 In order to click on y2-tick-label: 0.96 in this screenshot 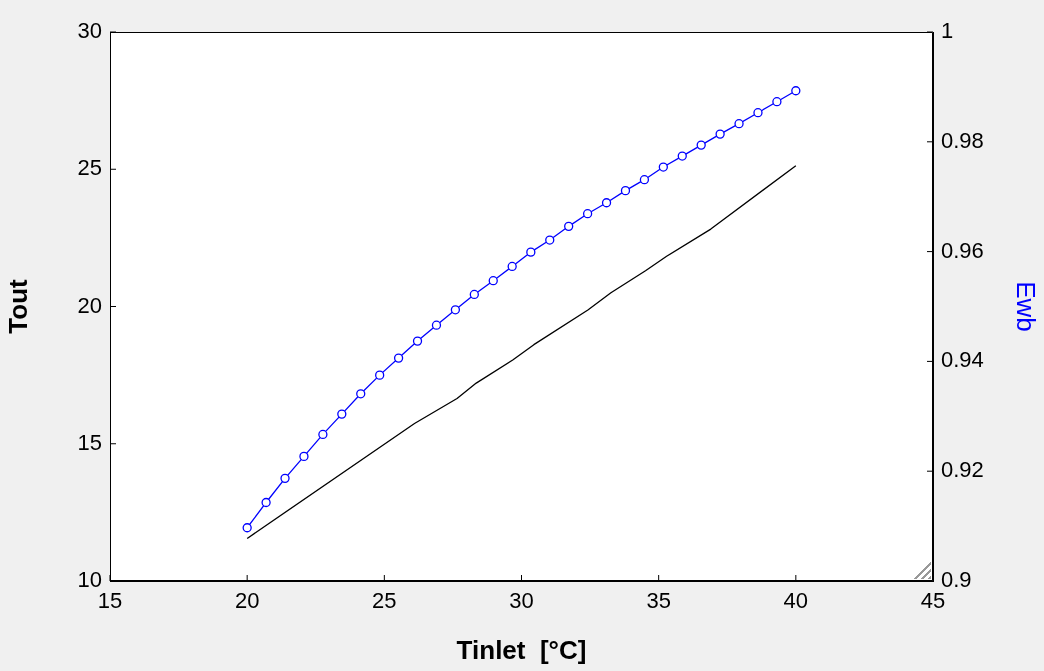, I will do `click(962, 250)`.